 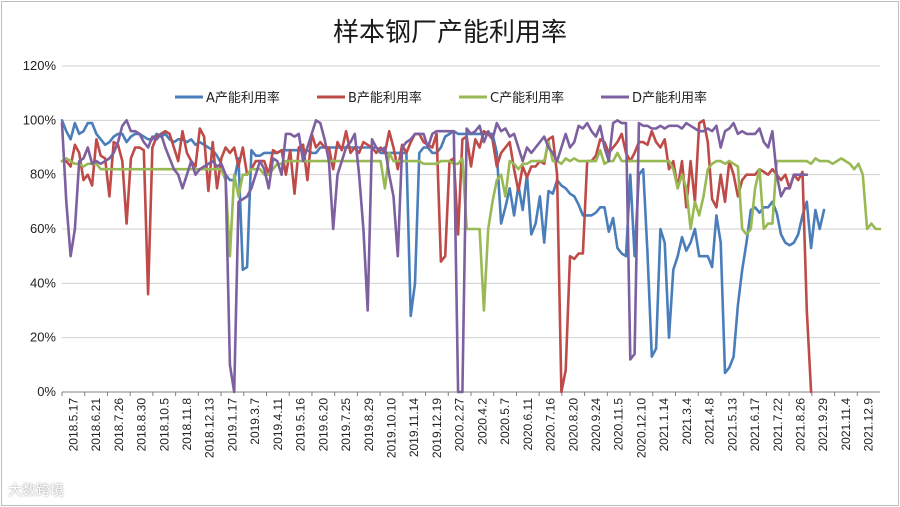 I want to click on x-tick-label: 2018.12.13, so click(x=210, y=428).